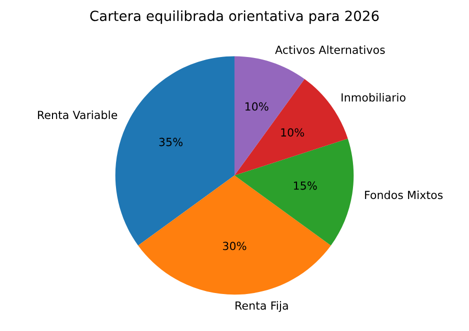  Describe the element at coordinates (171, 142) in the screenshot. I see `data-label: 35%` at that location.